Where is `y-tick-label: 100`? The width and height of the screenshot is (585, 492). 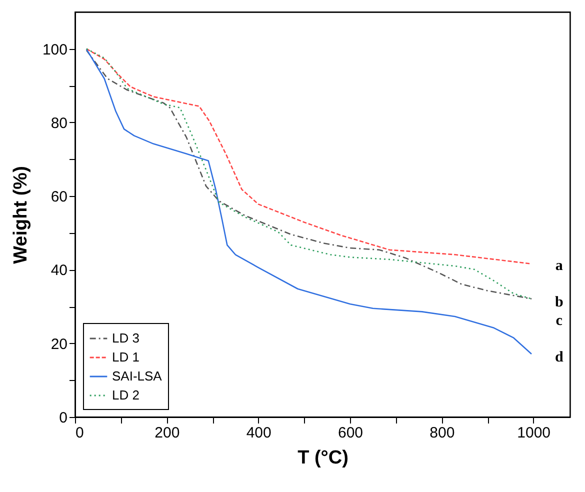 y-tick-label: 100 is located at coordinates (55, 49).